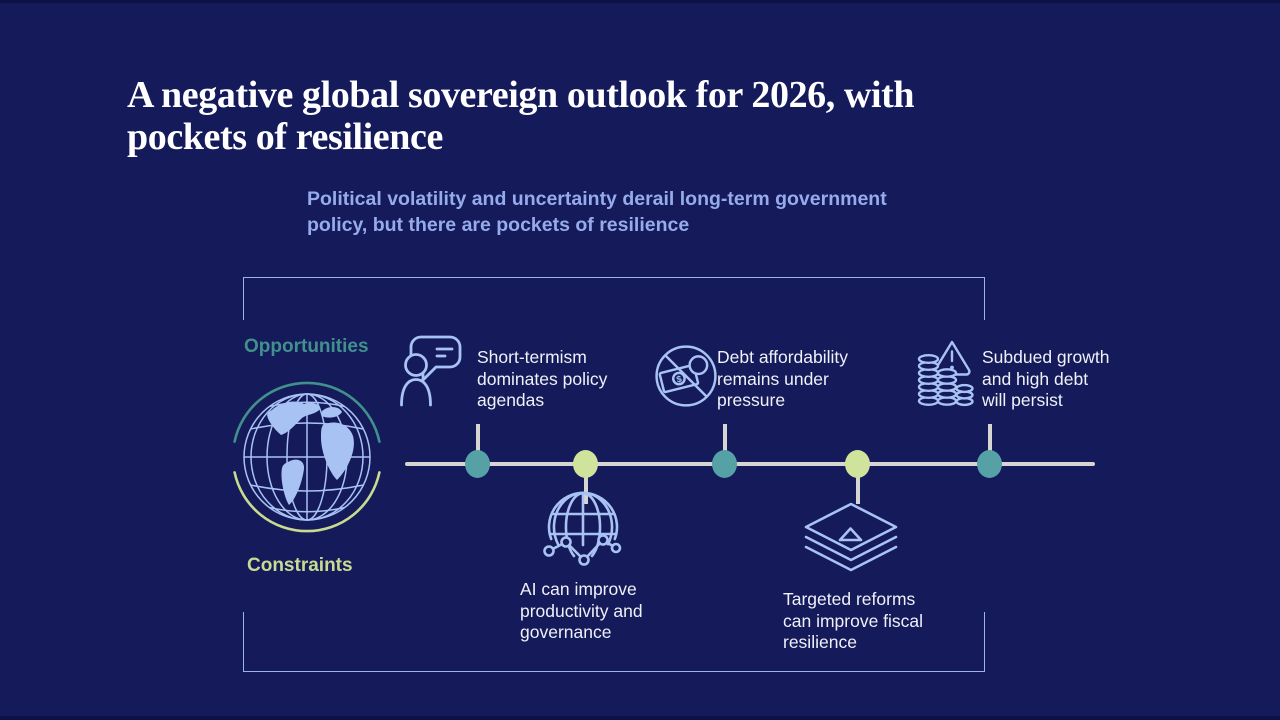 This screenshot has width=1280, height=720. What do you see at coordinates (640, 1) in the screenshot?
I see `top-edge-strip` at bounding box center [640, 1].